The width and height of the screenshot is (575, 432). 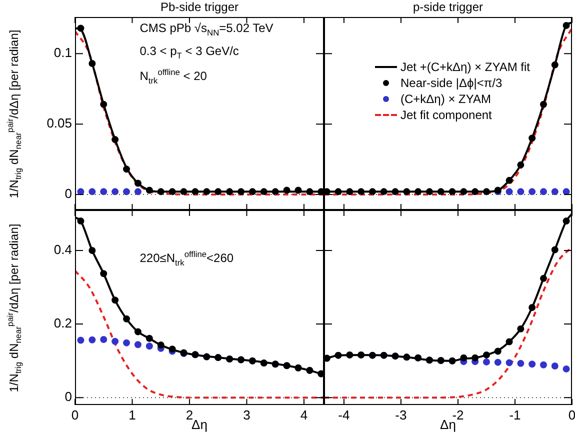 I want to click on x-tick-label: -3, so click(x=401, y=414).